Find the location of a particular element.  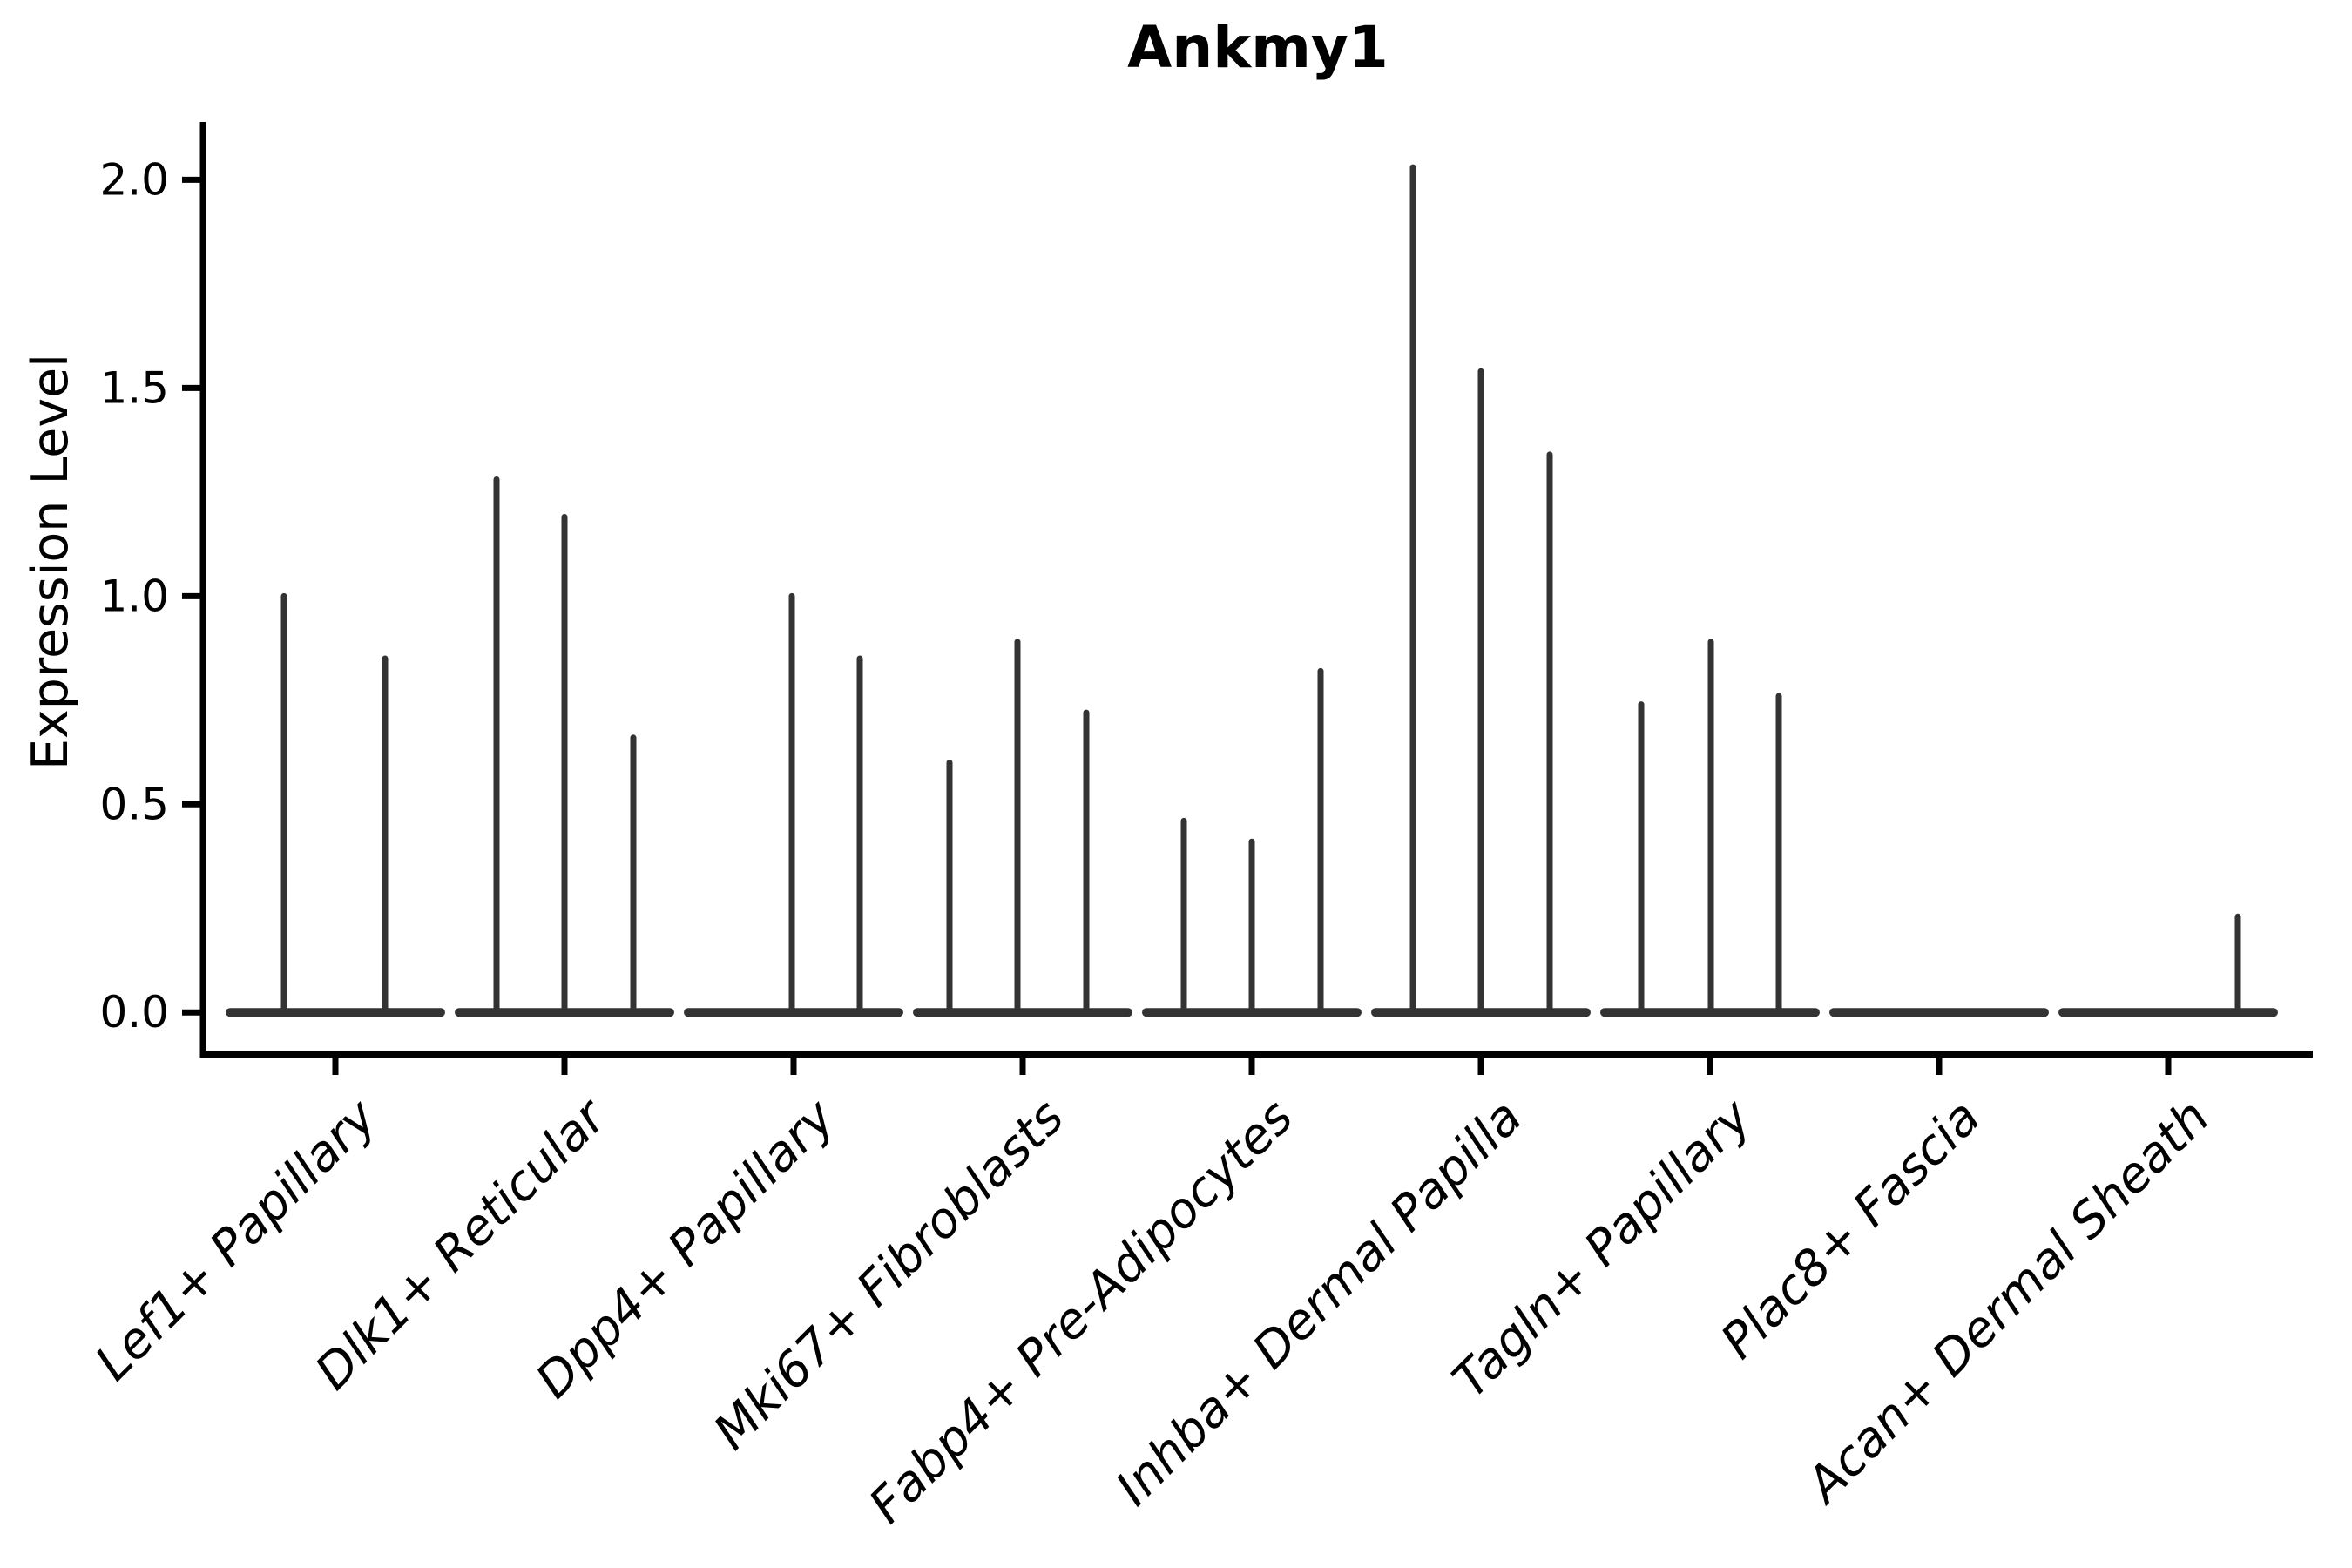

y-tick-label: 1.5 is located at coordinates (134, 388).